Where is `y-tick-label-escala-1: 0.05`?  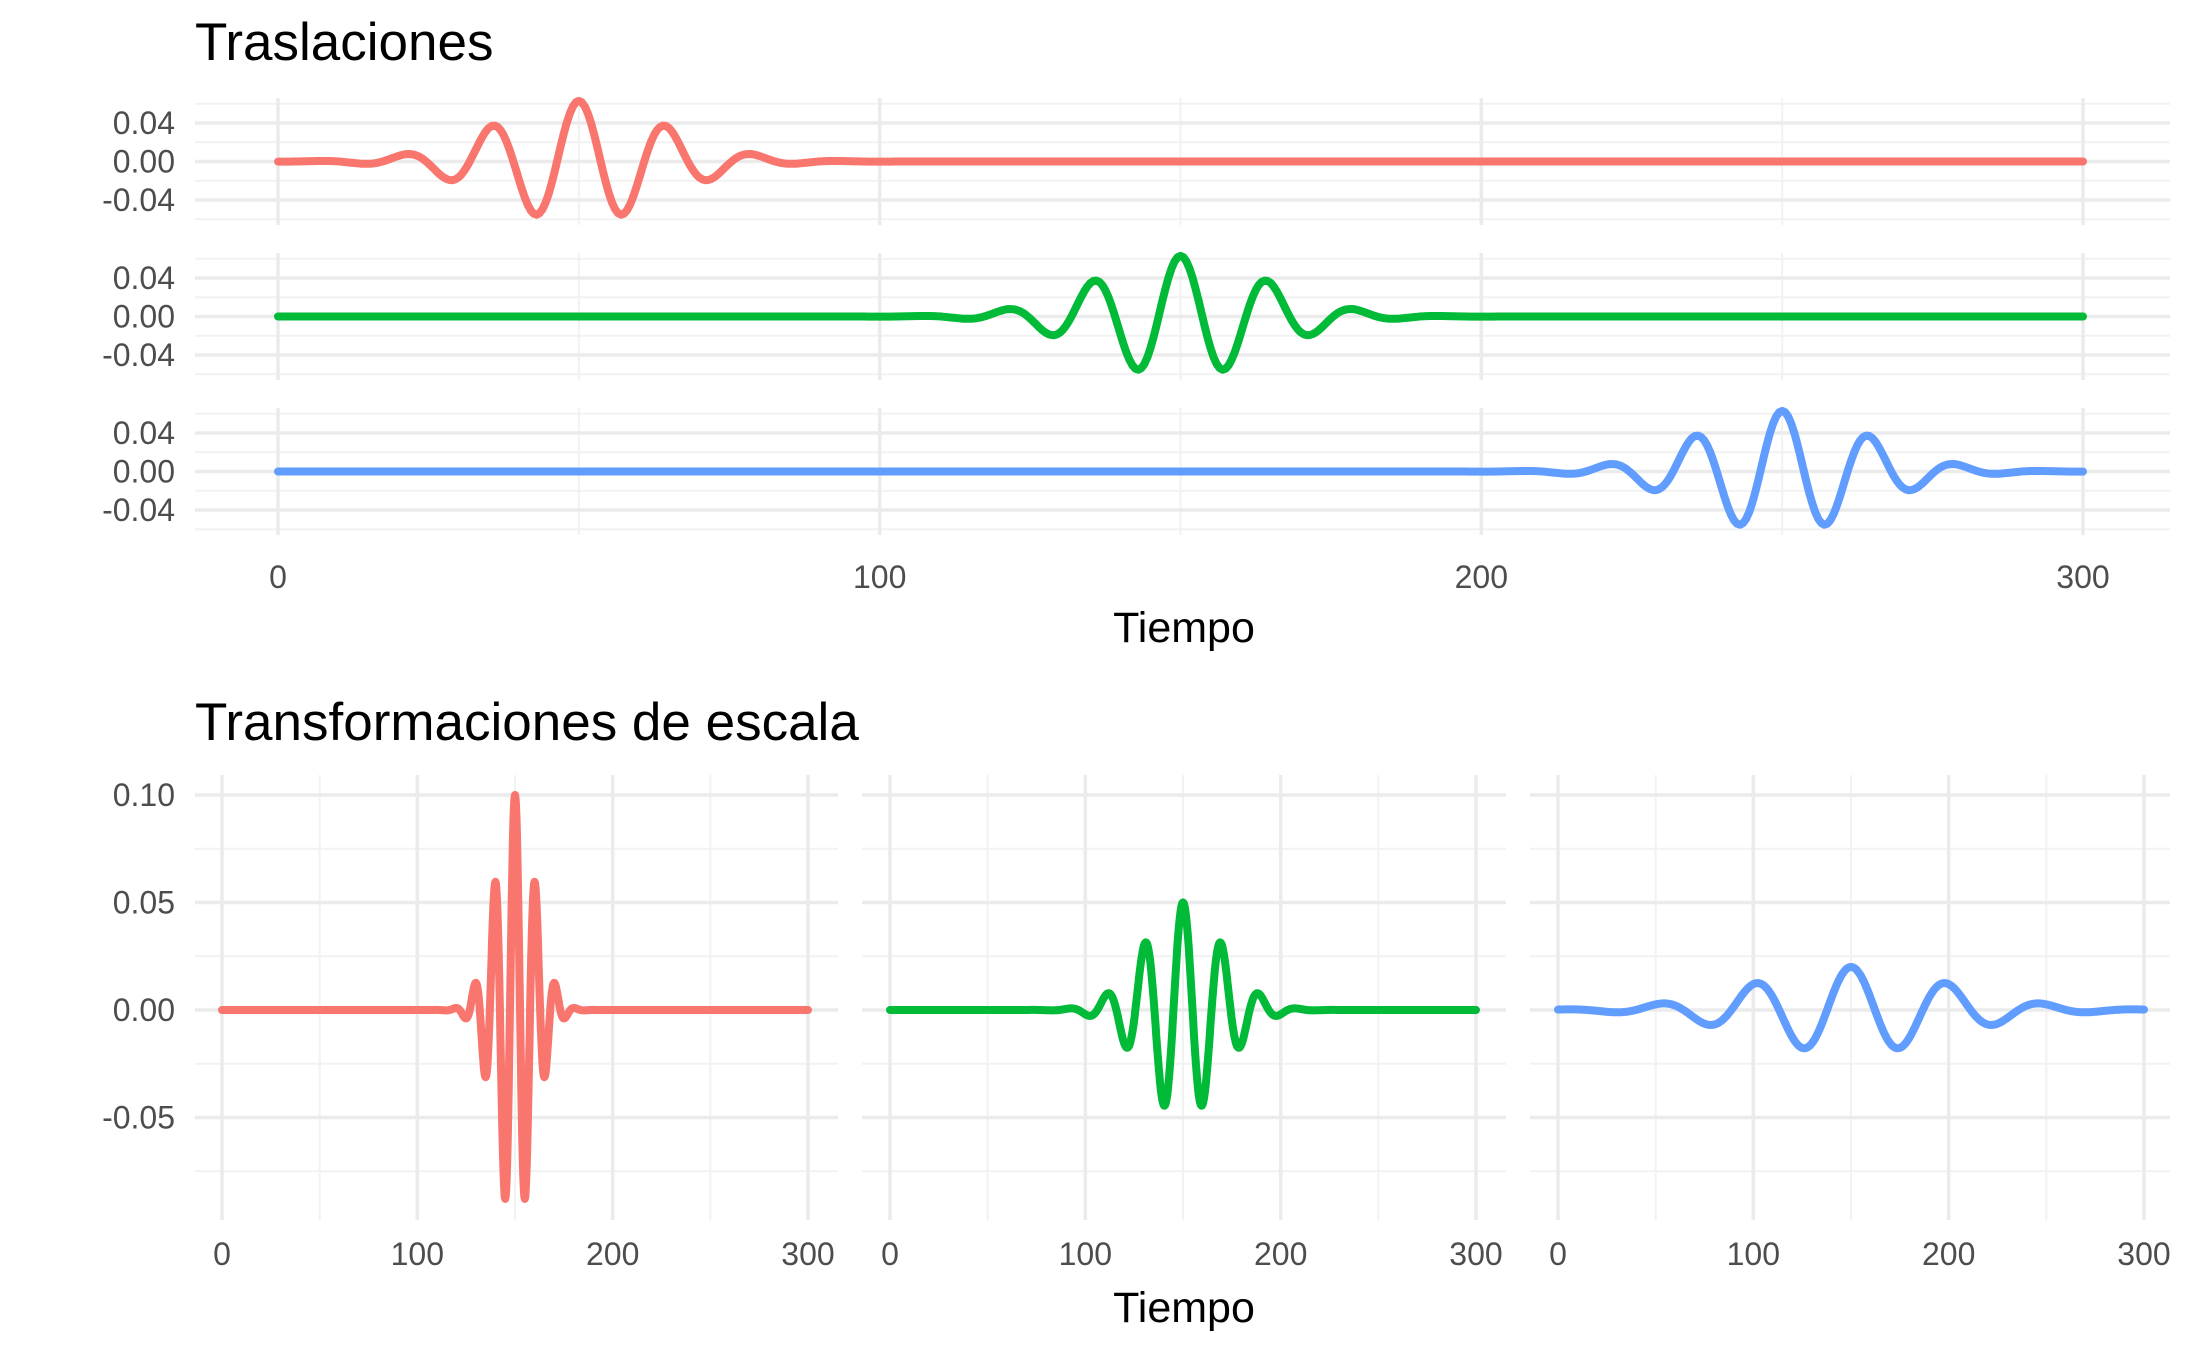
y-tick-label-escala-1: 0.05 is located at coordinates (144, 903).